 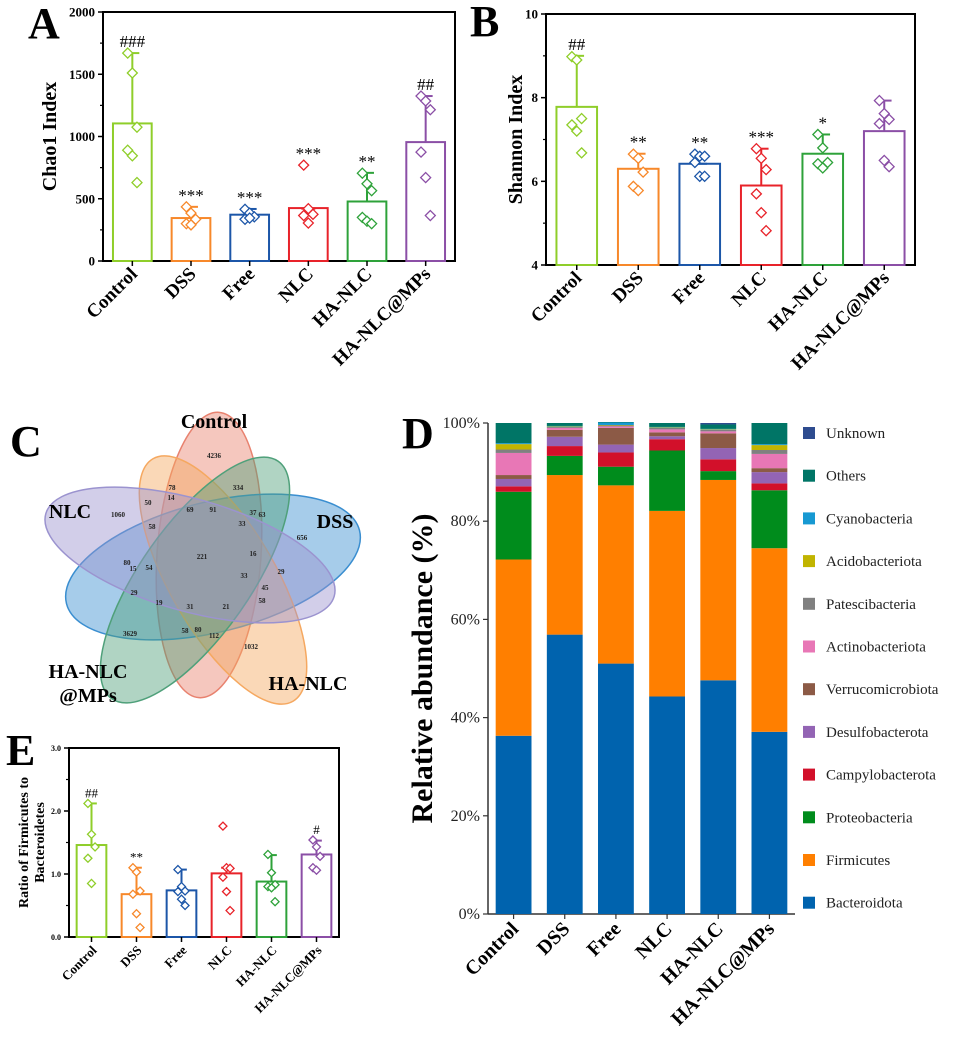 I want to click on significance-label: #, so click(x=316, y=829).